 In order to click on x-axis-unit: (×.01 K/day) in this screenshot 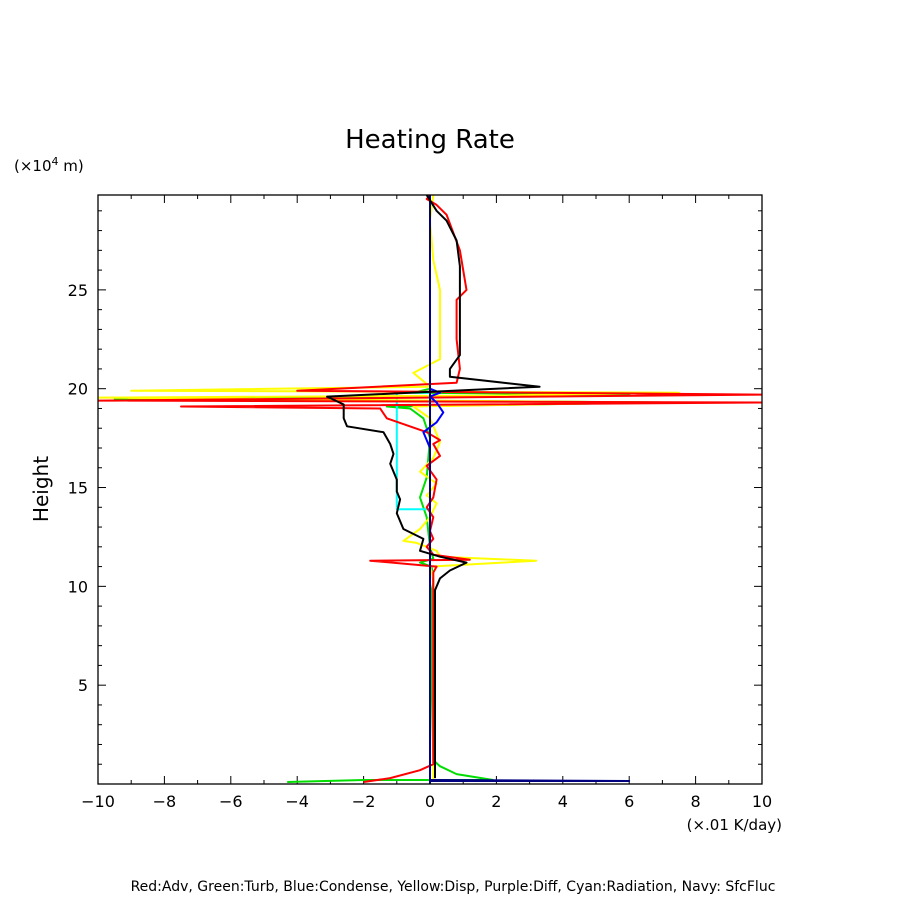, I will do `click(734, 825)`.